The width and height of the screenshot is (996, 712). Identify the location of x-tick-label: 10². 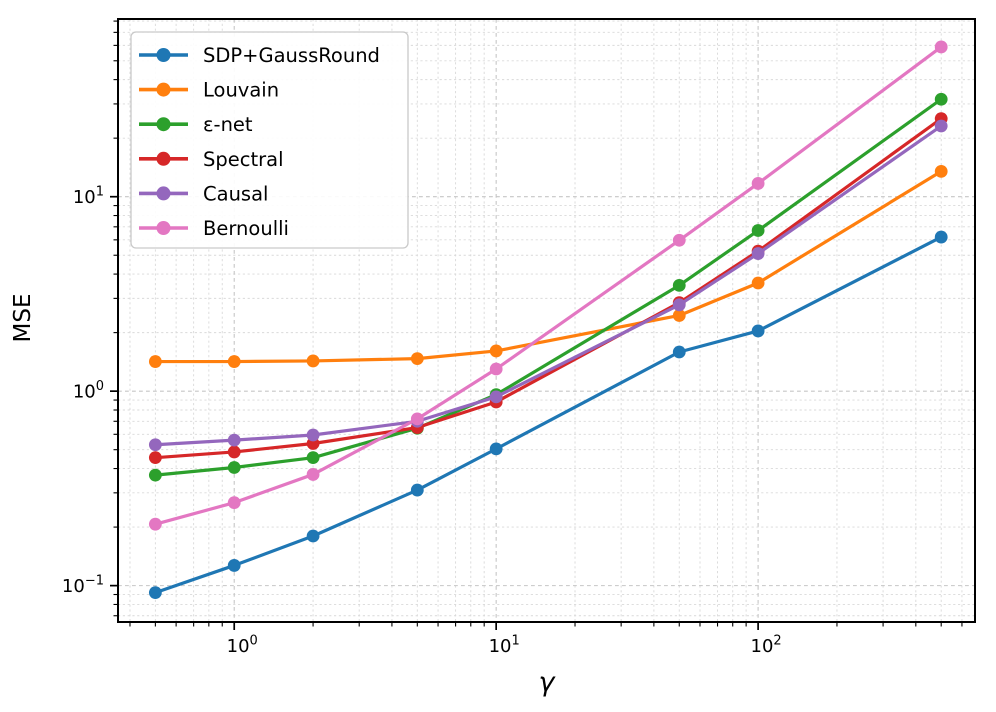
(766, 646).